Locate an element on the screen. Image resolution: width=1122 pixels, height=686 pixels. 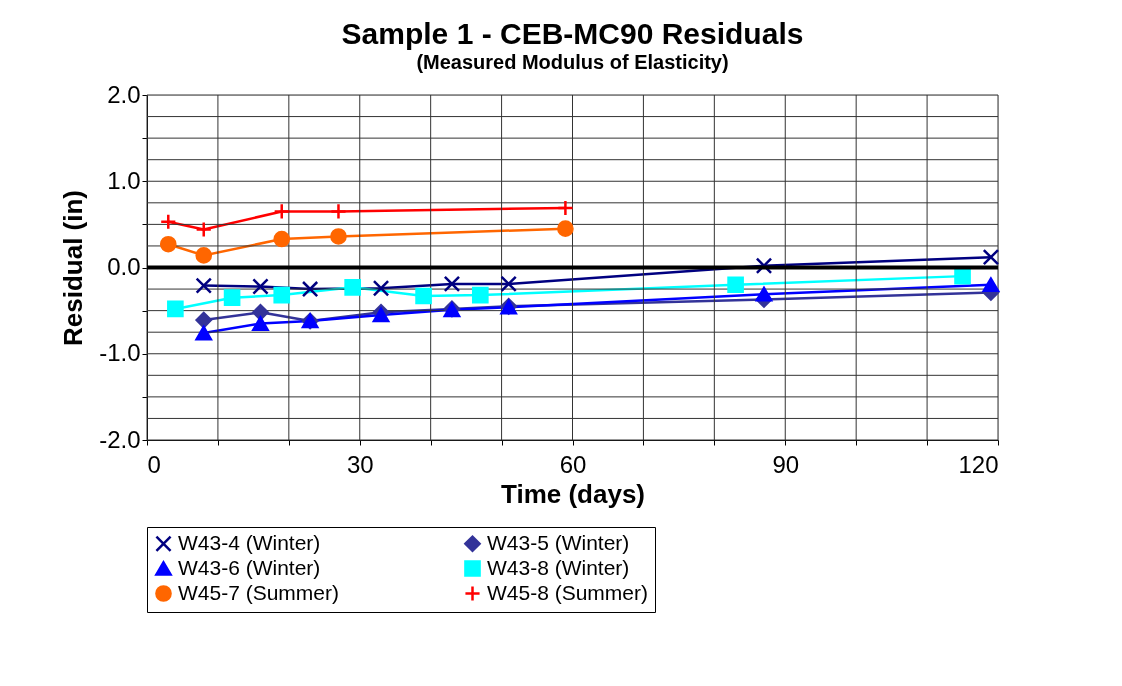
x-axis-title: Time (days) is located at coordinates (573, 493).